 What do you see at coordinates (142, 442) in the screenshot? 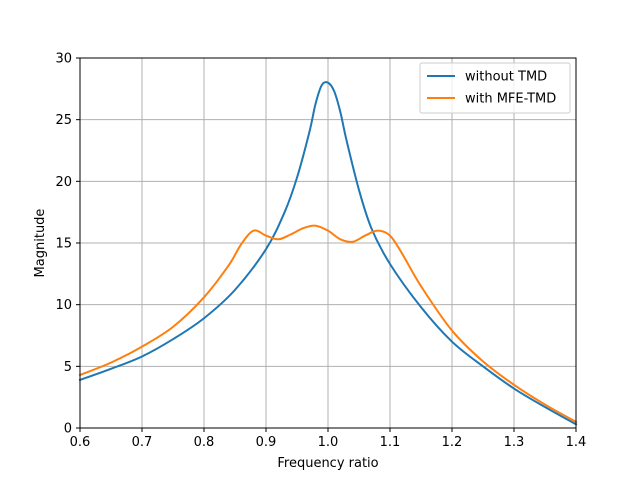
I see `x-tick-label: 0.7` at bounding box center [142, 442].